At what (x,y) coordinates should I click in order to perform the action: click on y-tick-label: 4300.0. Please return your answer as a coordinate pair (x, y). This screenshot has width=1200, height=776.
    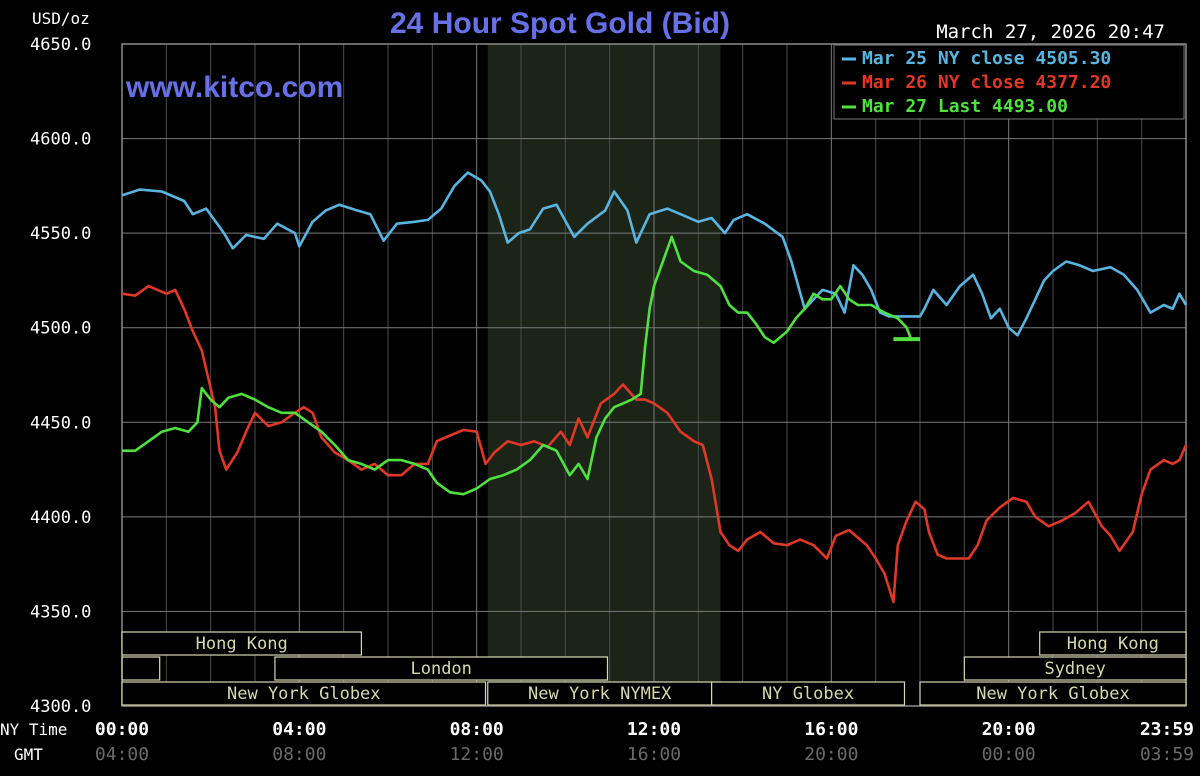
    Looking at the image, I should click on (60, 707).